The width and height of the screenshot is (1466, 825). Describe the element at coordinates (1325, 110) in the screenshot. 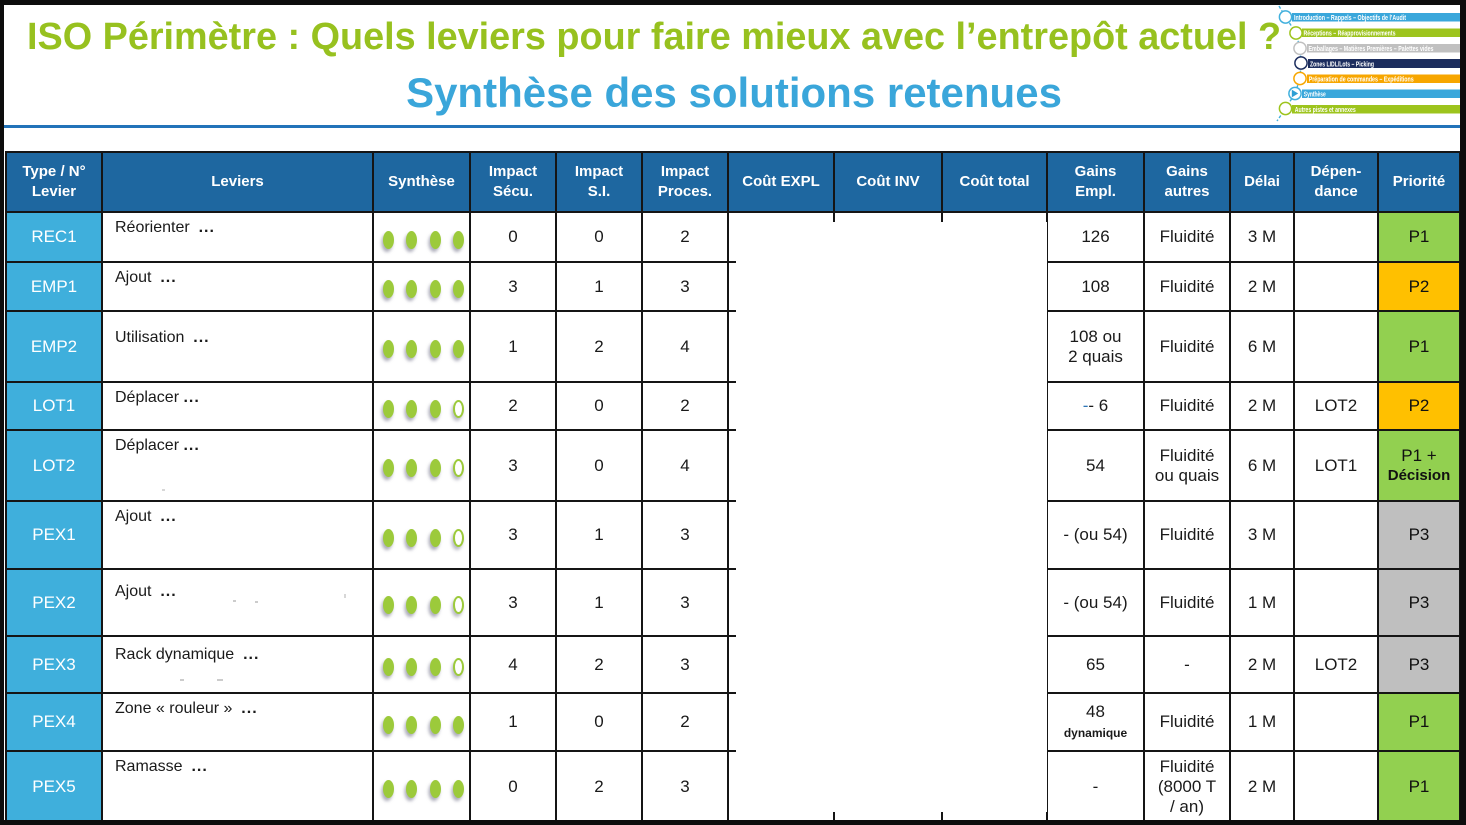

I see `svg-text: Autres pistes et annexes` at that location.